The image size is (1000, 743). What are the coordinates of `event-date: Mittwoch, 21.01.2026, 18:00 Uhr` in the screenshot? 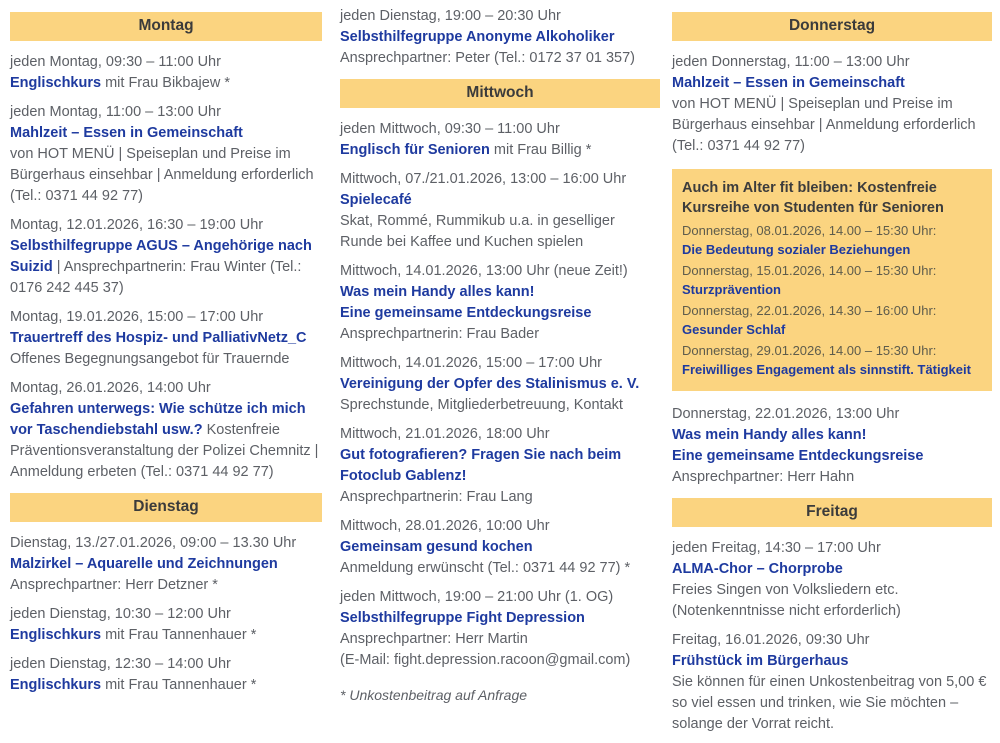 It's located at (445, 434).